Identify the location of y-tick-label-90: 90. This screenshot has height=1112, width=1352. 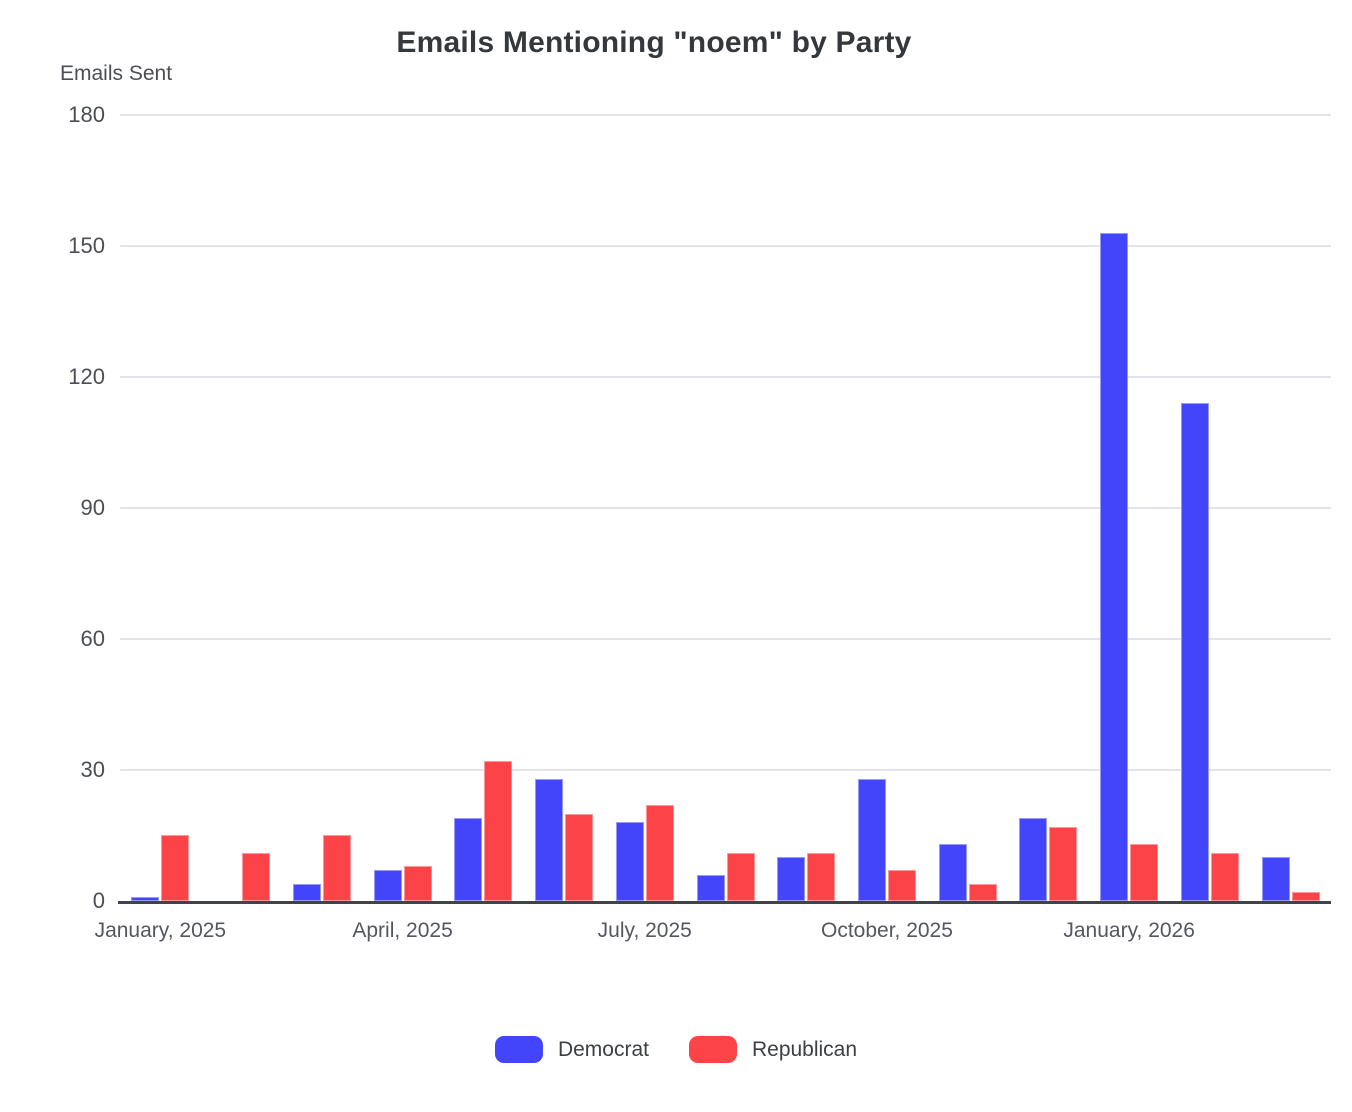
(92, 507).